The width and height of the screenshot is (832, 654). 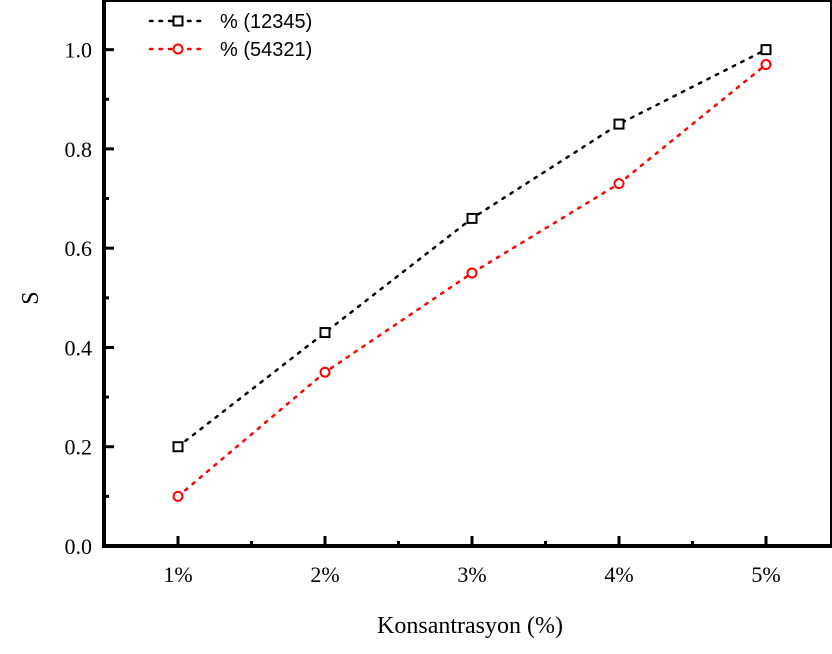 What do you see at coordinates (324, 574) in the screenshot?
I see `x-tick-label: 2%` at bounding box center [324, 574].